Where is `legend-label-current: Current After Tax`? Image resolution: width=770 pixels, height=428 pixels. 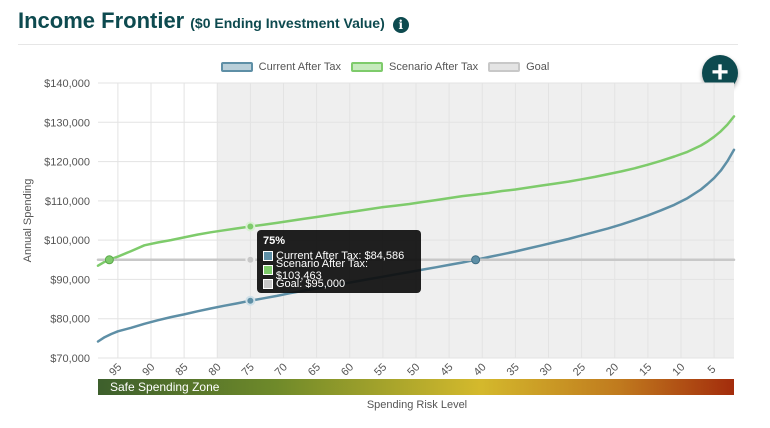 legend-label-current: Current After Tax is located at coordinates (299, 67).